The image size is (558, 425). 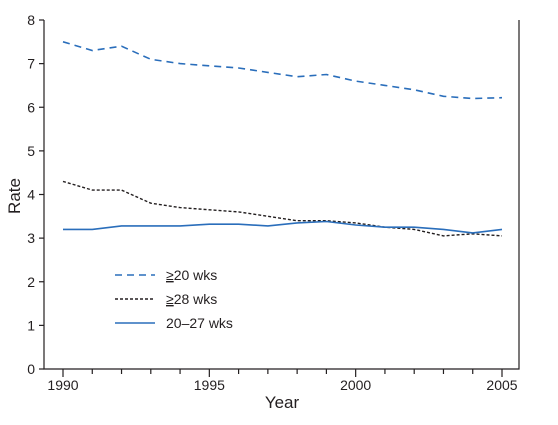 What do you see at coordinates (31, 195) in the screenshot?
I see `y-tick-label: 4` at bounding box center [31, 195].